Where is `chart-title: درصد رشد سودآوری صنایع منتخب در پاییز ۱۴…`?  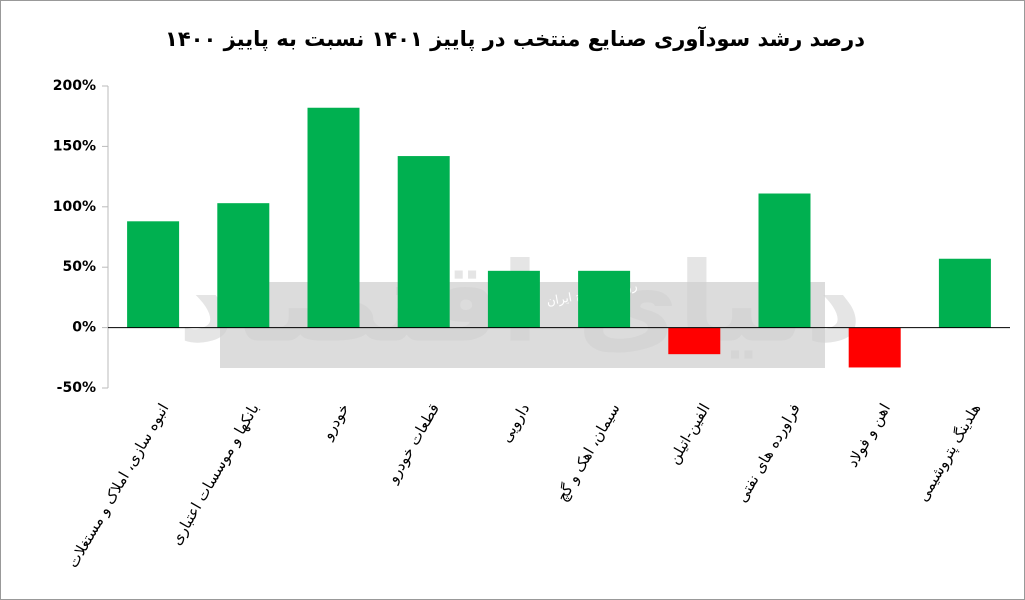
chart-title: درصد رشد سودآوری صنایع منتخب در پاییز ۱۴… is located at coordinates (515, 38).